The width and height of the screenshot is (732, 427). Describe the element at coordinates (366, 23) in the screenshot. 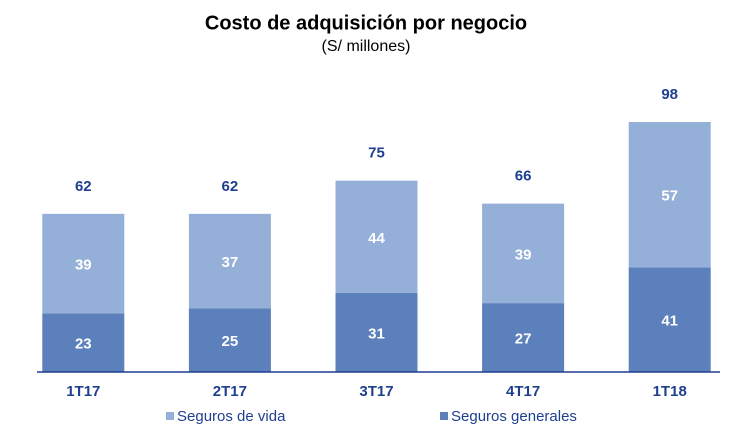

I see `chart-title: Costo de adquisición por negocio` at that location.